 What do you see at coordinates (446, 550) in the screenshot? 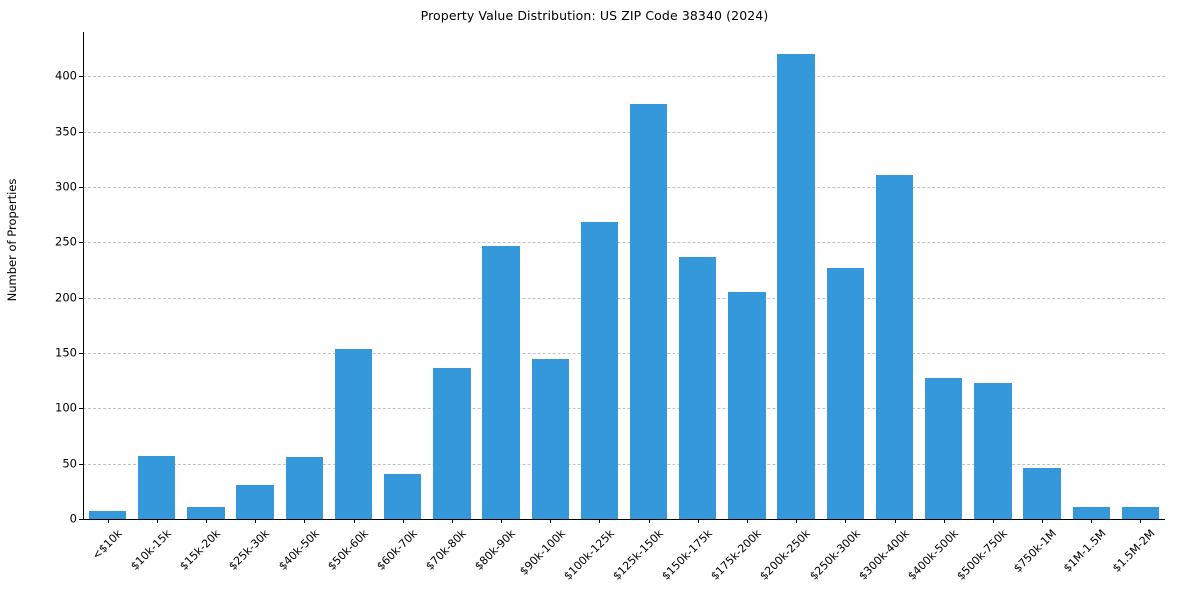
I see `x-tick-label: $70k-80k` at bounding box center [446, 550].